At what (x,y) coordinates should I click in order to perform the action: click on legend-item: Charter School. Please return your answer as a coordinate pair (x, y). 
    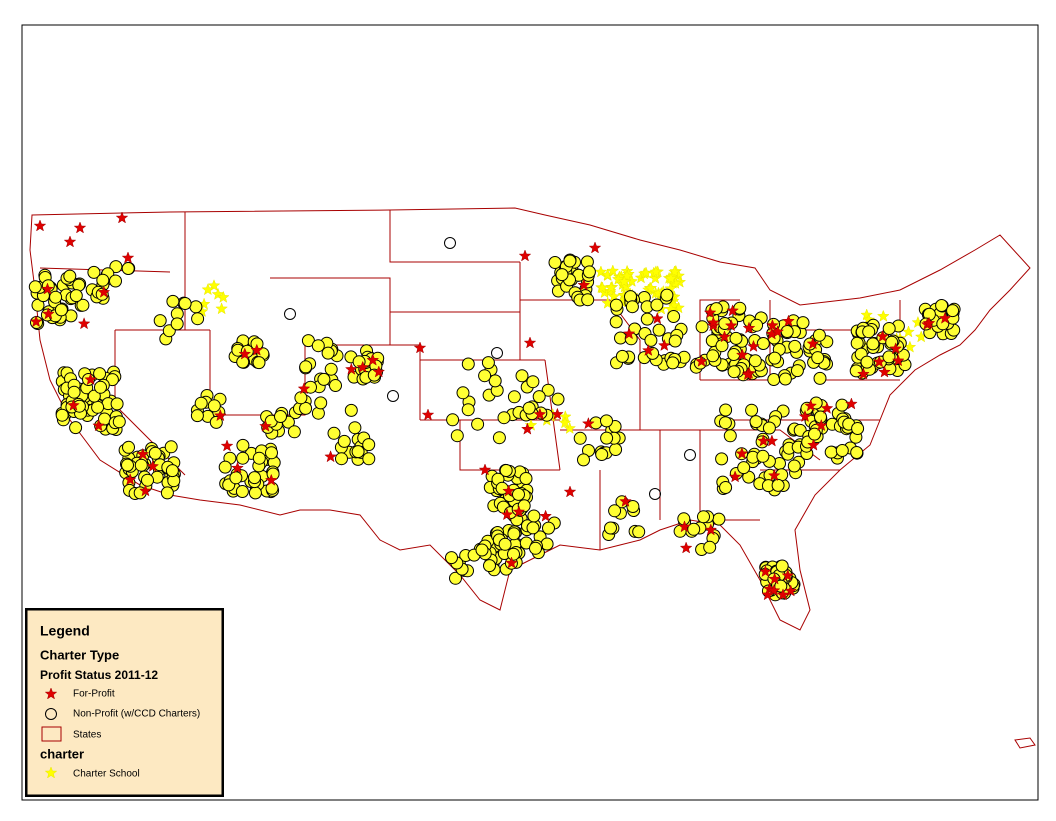
    Looking at the image, I should click on (106, 774).